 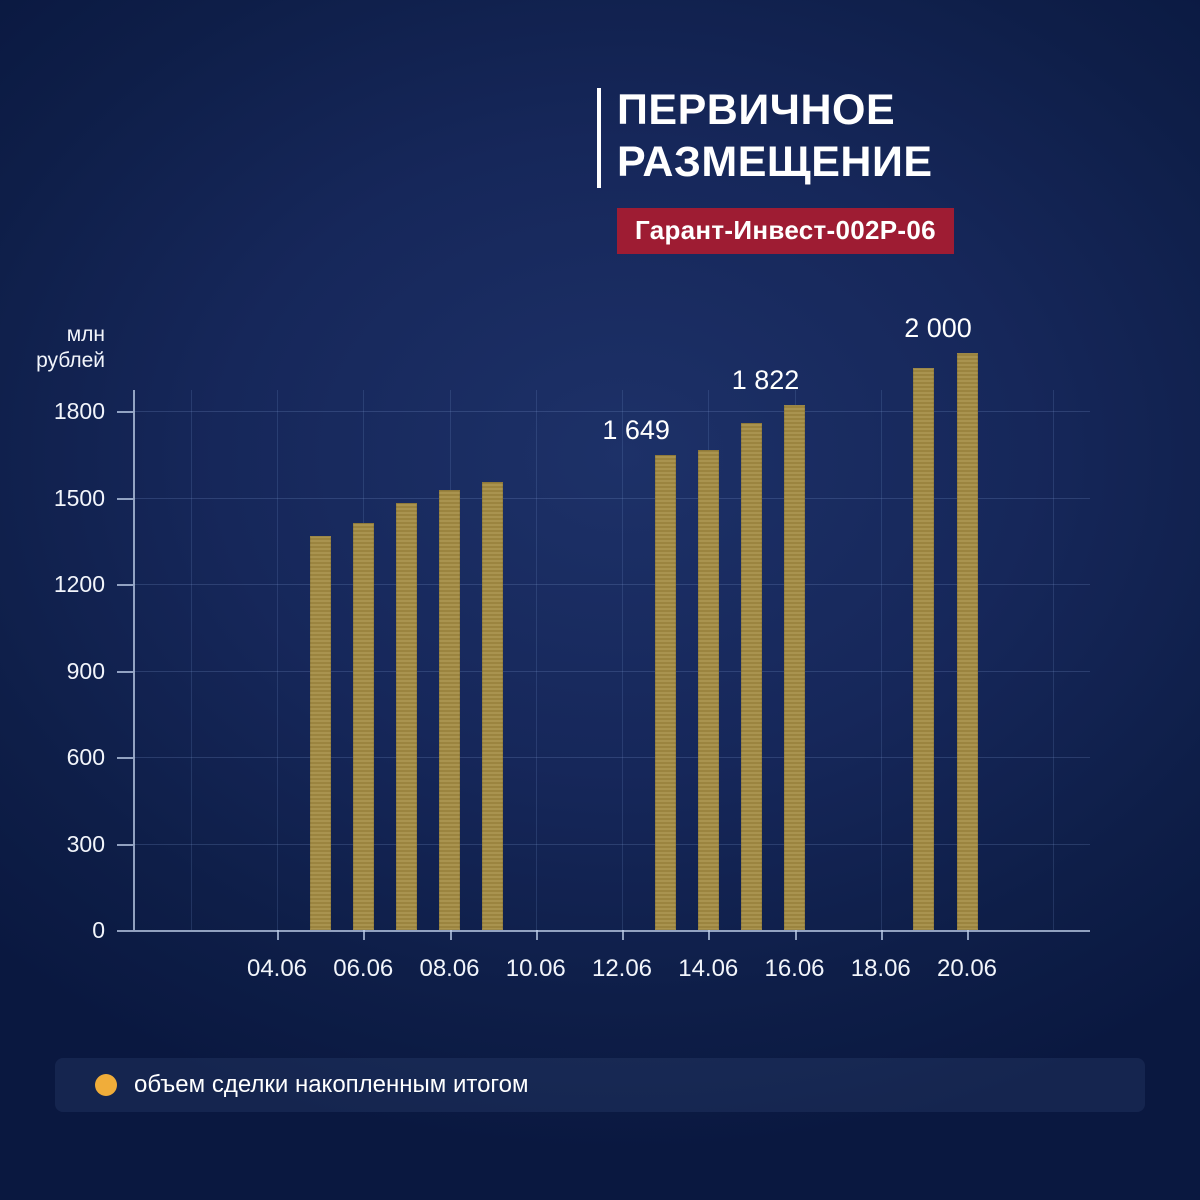 What do you see at coordinates (85, 670) in the screenshot?
I see `y-axis-tick-label: 900` at bounding box center [85, 670].